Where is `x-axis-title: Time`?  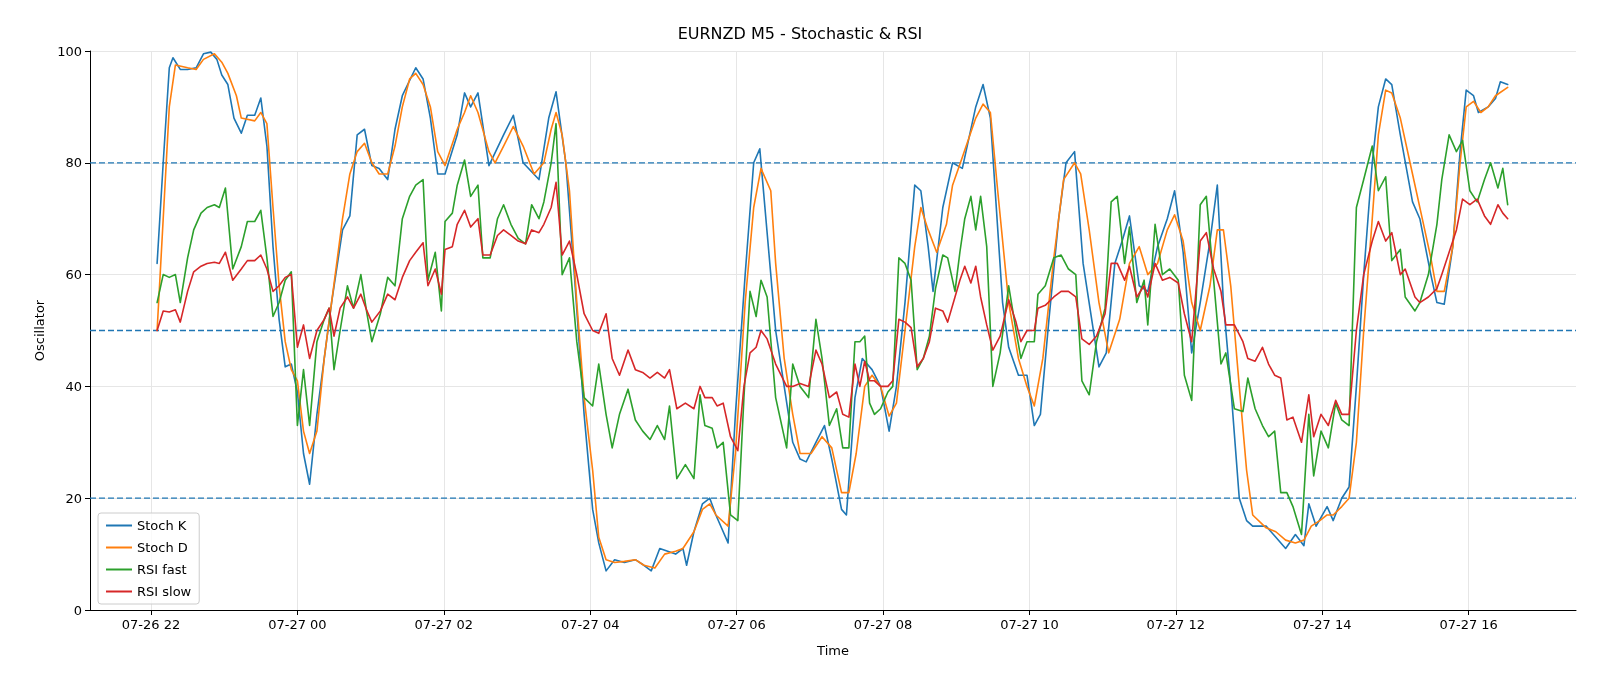
x-axis-title: Time is located at coordinates (832, 650).